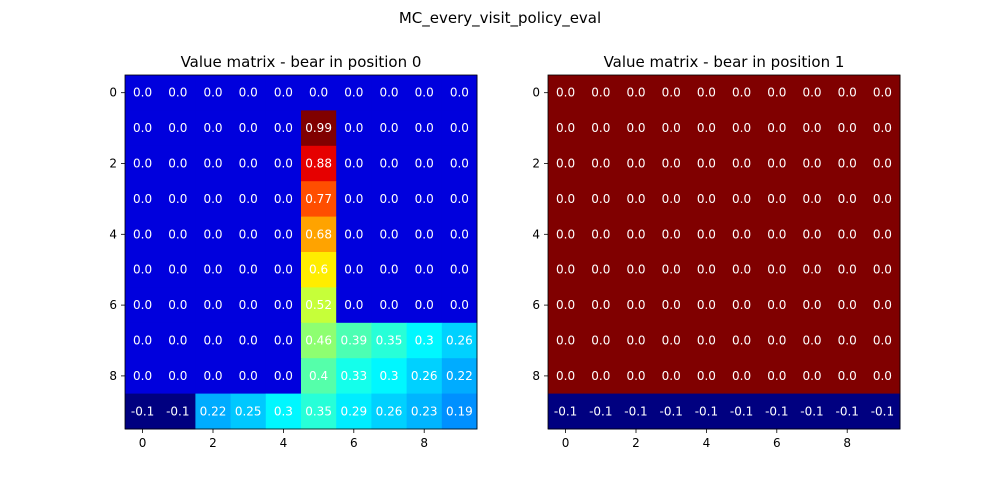 The width and height of the screenshot is (1000, 500). What do you see at coordinates (113, 164) in the screenshot?
I see `y-tick-label: 2` at bounding box center [113, 164].